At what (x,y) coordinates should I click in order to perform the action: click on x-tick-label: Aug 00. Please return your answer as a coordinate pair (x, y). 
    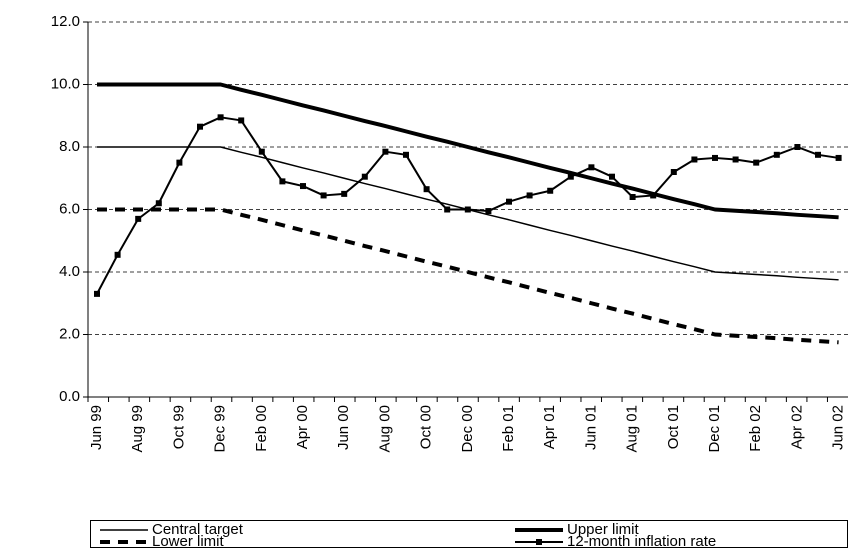
    Looking at the image, I should click on (384, 429).